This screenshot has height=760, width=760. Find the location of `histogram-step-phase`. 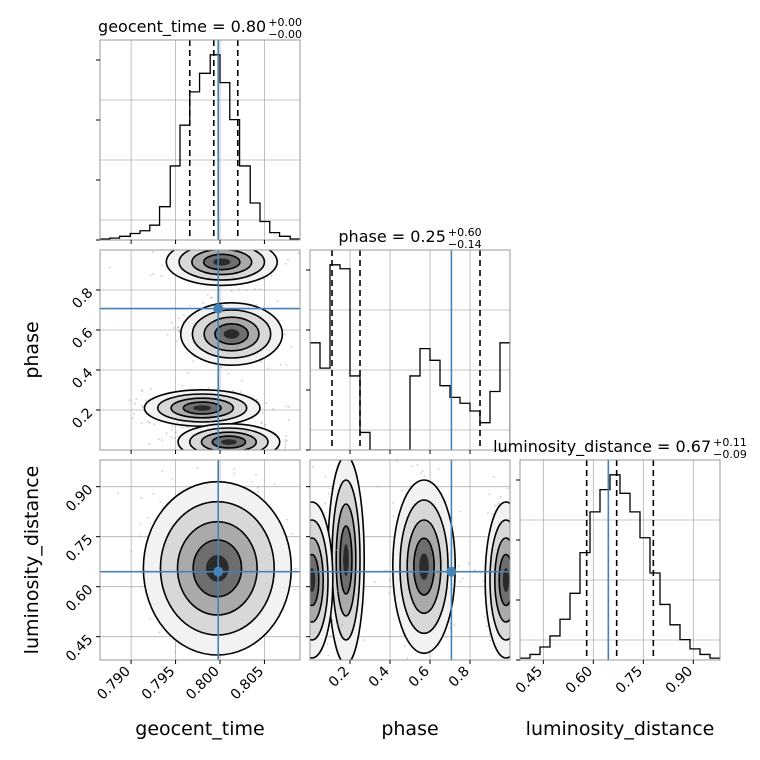

histogram-step-phase is located at coordinates (410, 357).